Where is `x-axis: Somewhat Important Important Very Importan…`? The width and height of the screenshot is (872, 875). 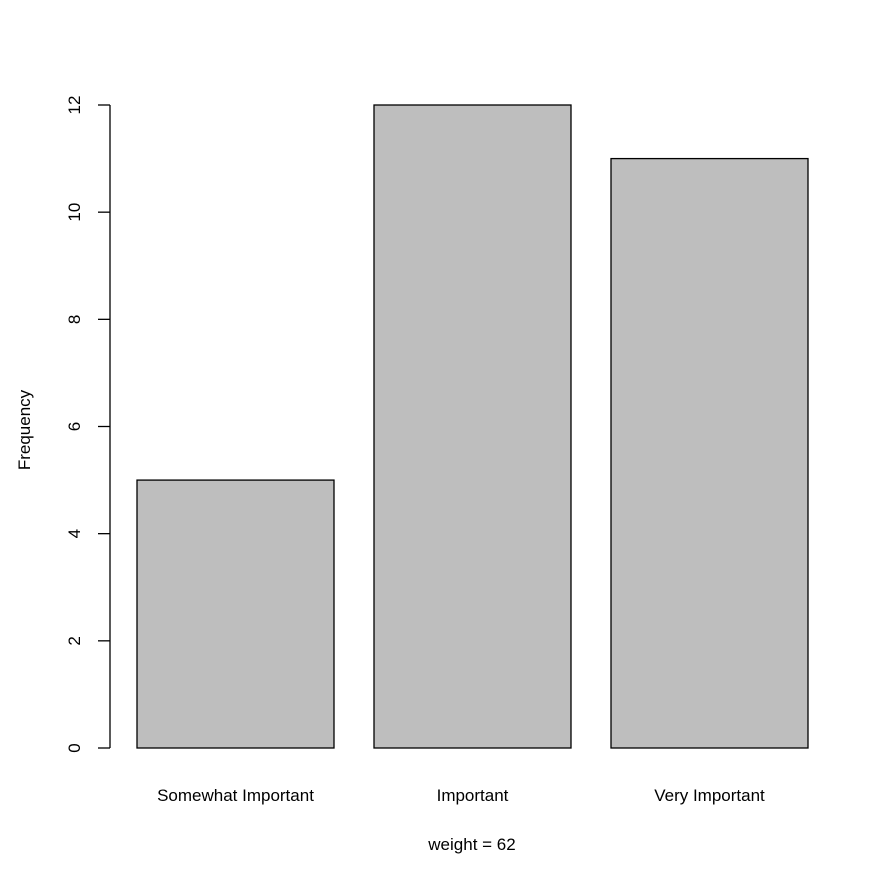
x-axis: Somewhat Important Important Very Importan… is located at coordinates (461, 795).